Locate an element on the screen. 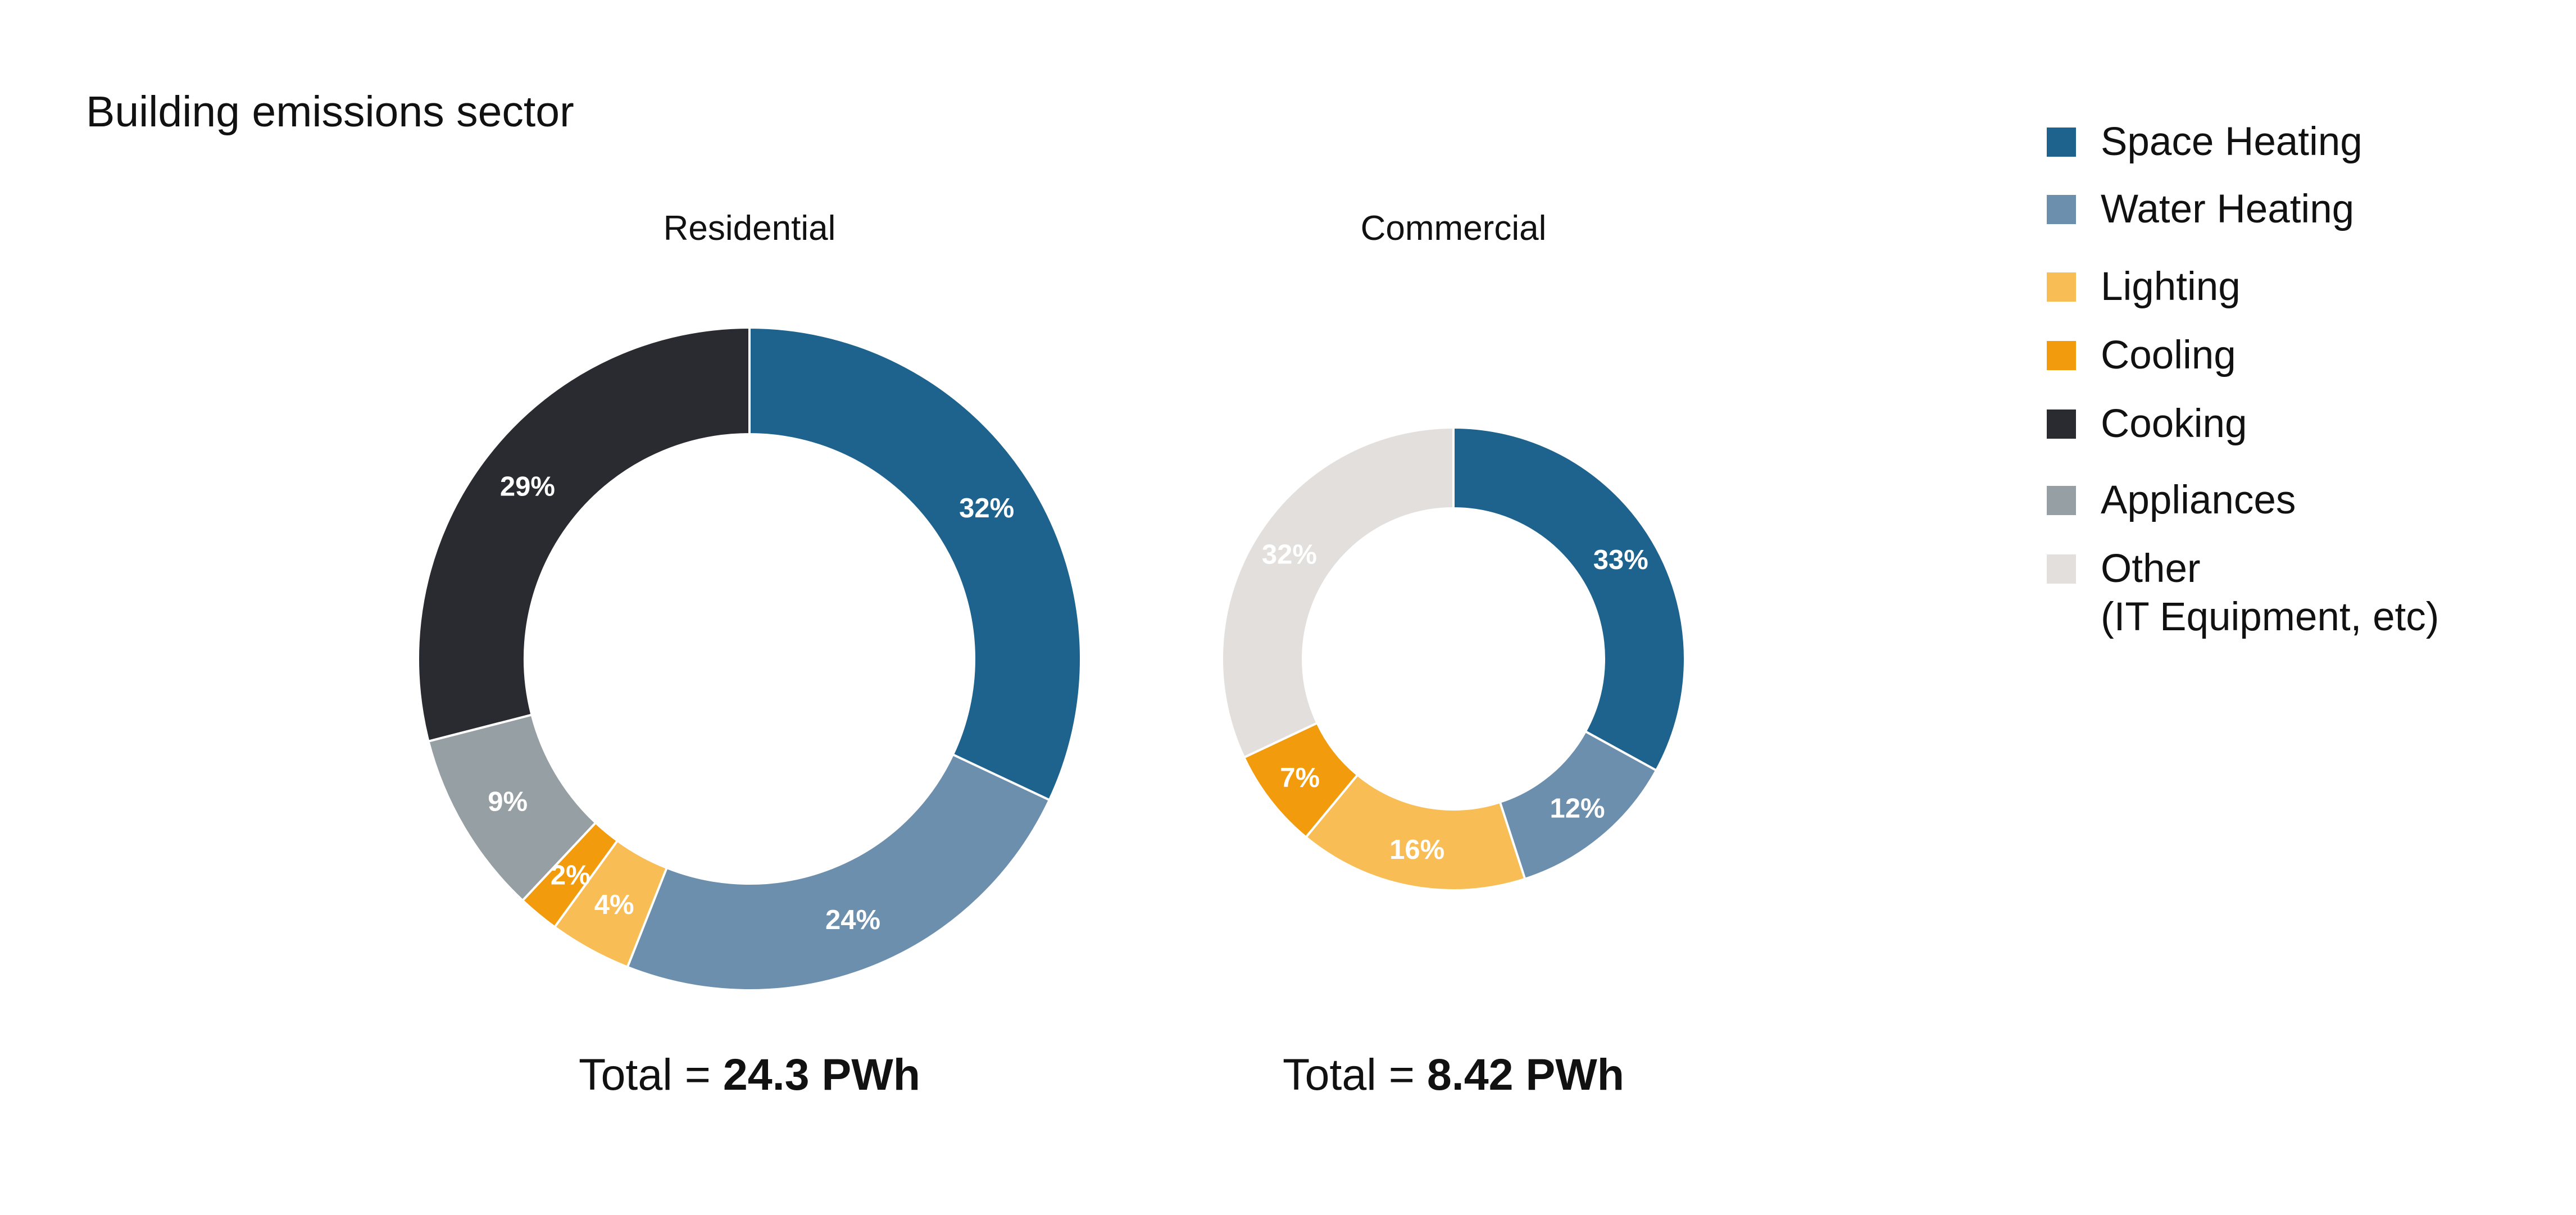  legend-item-lighting: Lighting is located at coordinates (2243, 287).